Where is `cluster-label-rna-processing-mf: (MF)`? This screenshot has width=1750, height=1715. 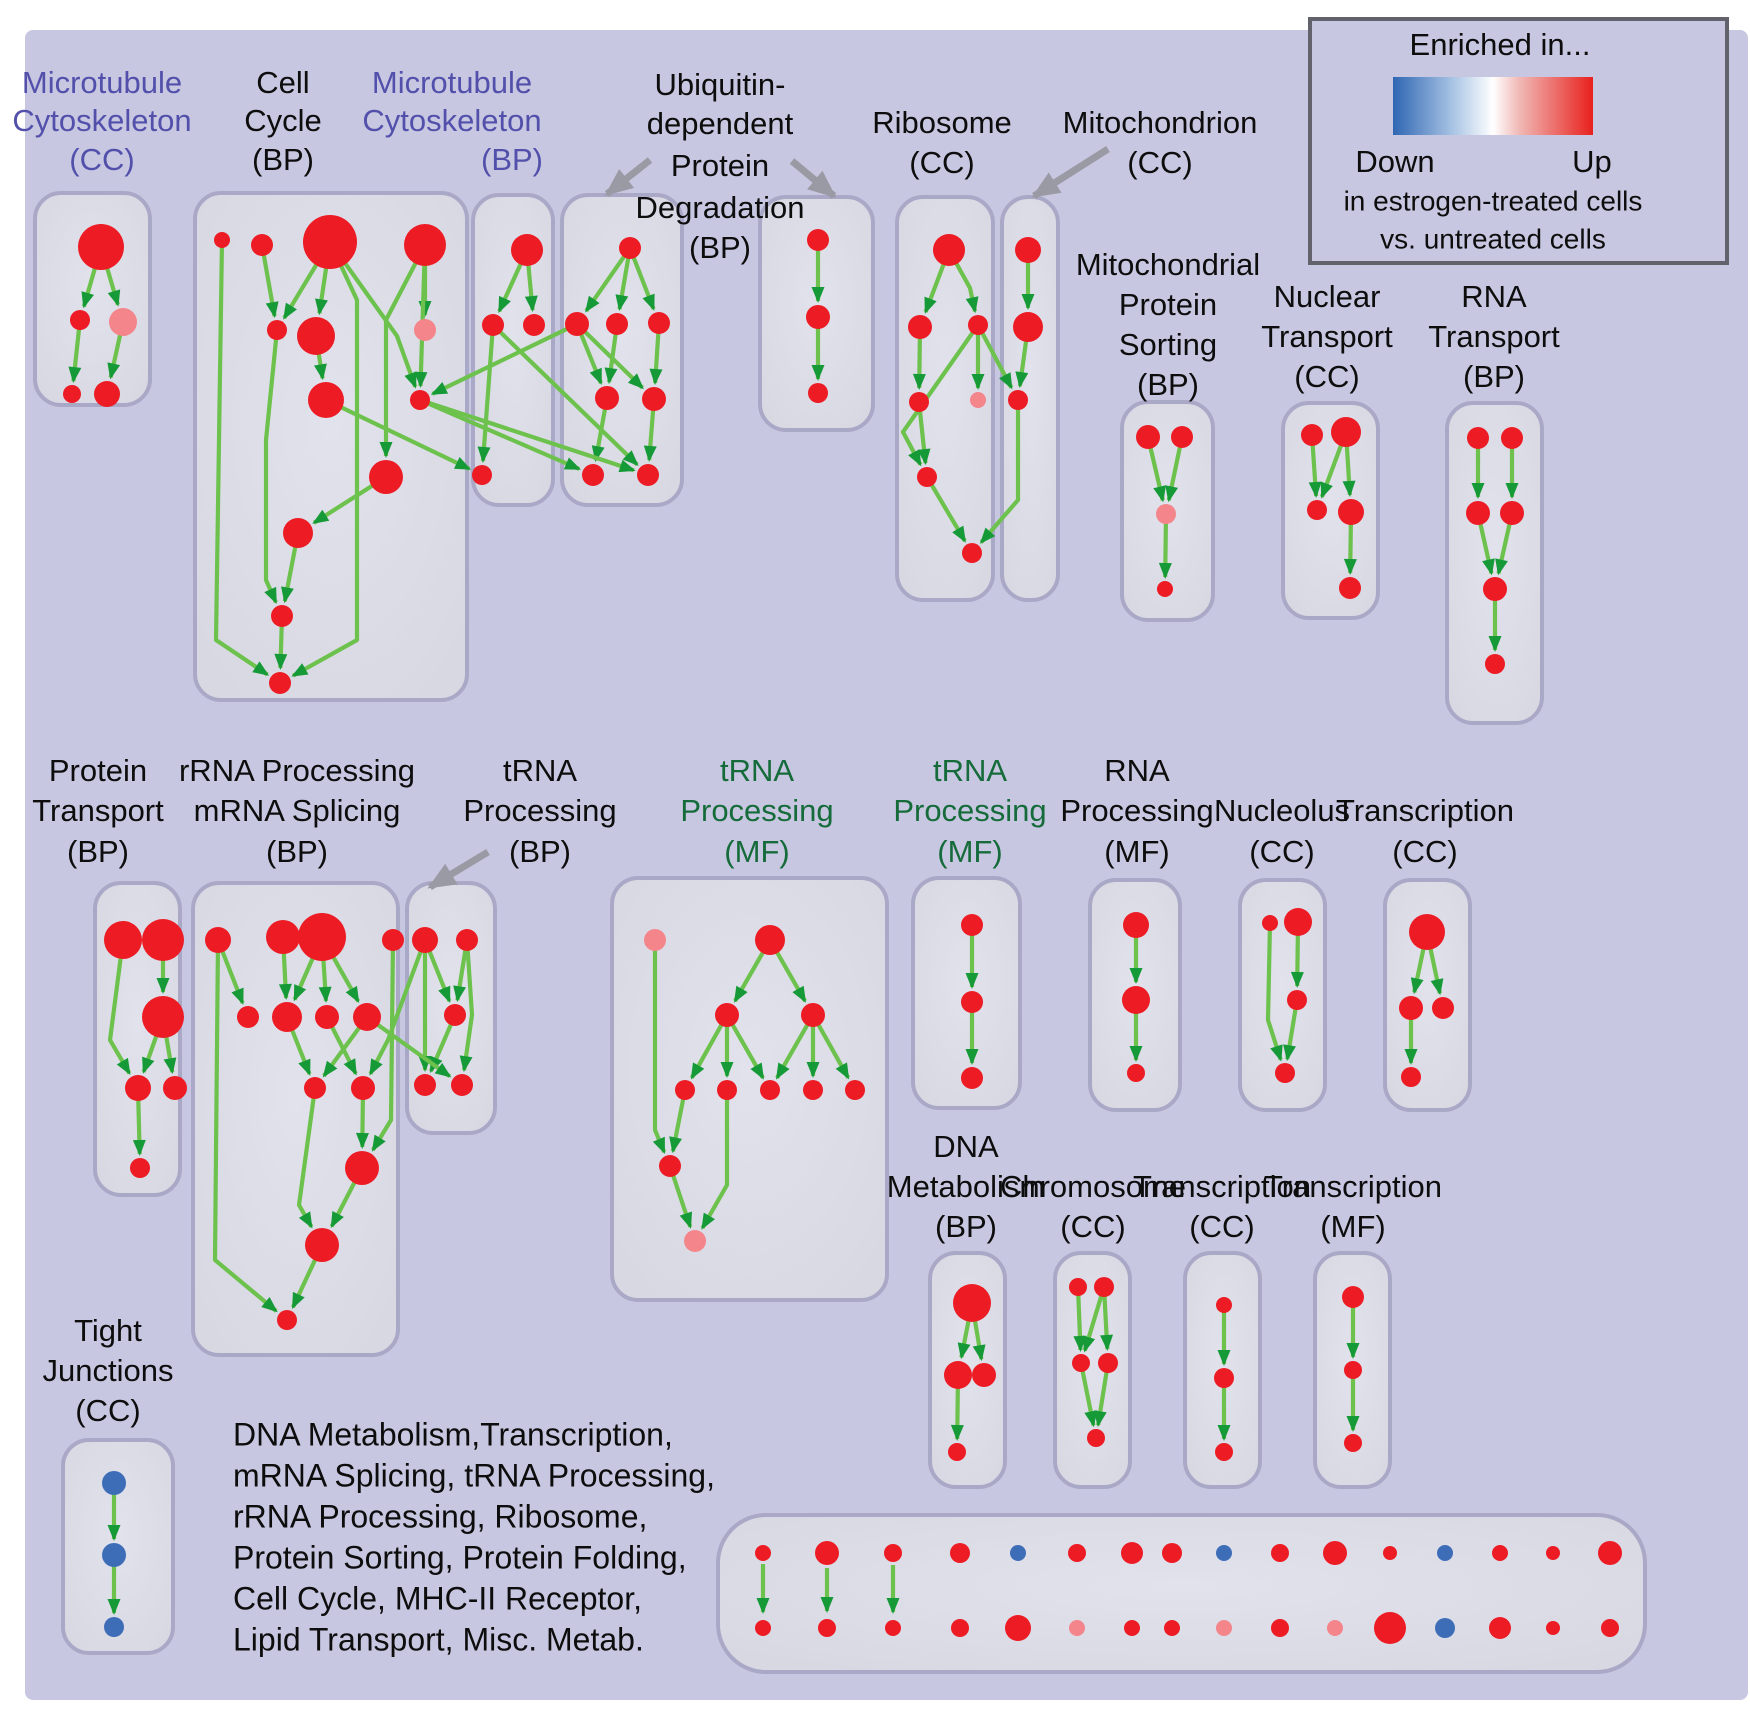
cluster-label-rna-processing-mf: (MF) is located at coordinates (1136, 851).